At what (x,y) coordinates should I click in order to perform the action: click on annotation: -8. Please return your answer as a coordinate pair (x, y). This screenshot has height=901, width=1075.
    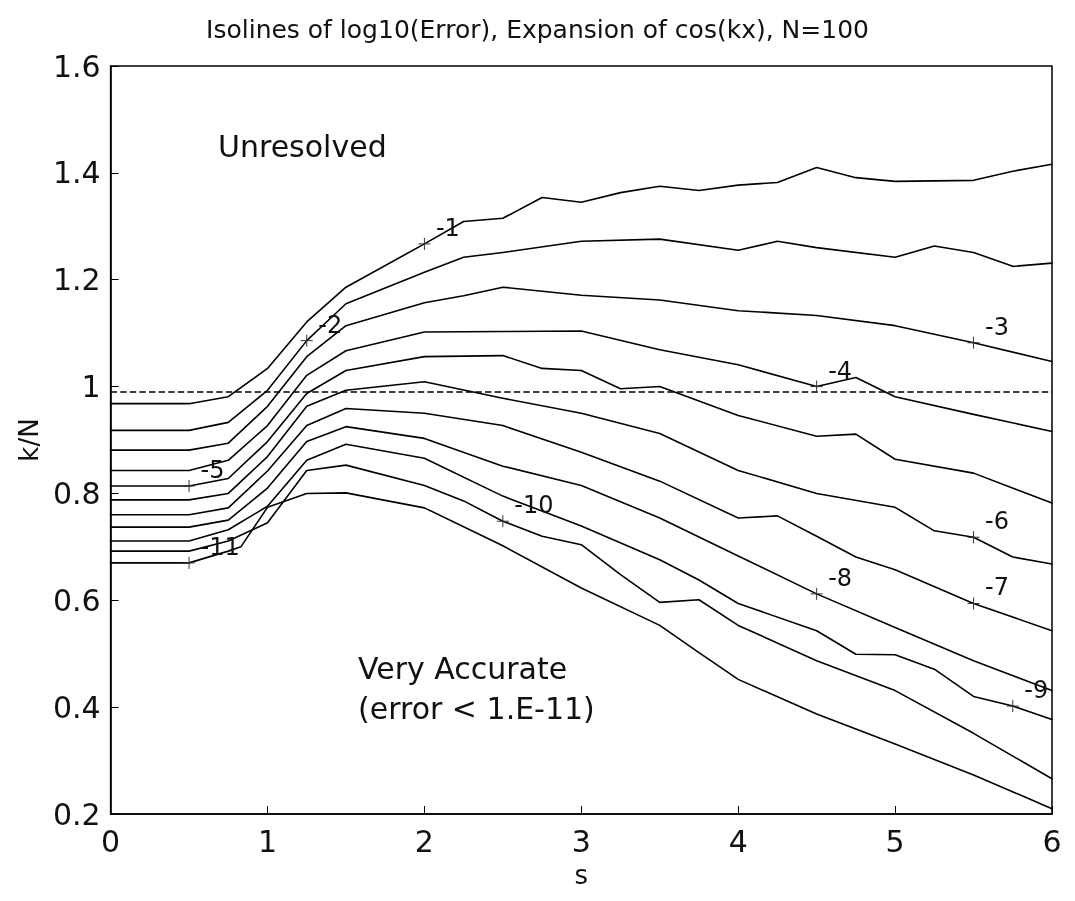
    Looking at the image, I should click on (840, 577).